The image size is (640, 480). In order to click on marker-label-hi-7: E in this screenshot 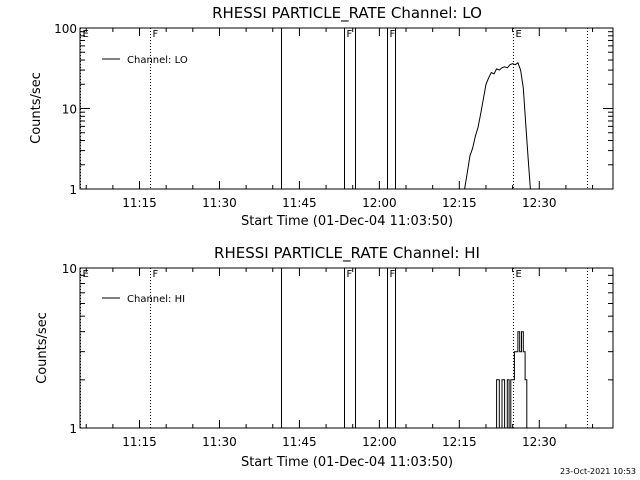, I will do `click(519, 274)`.